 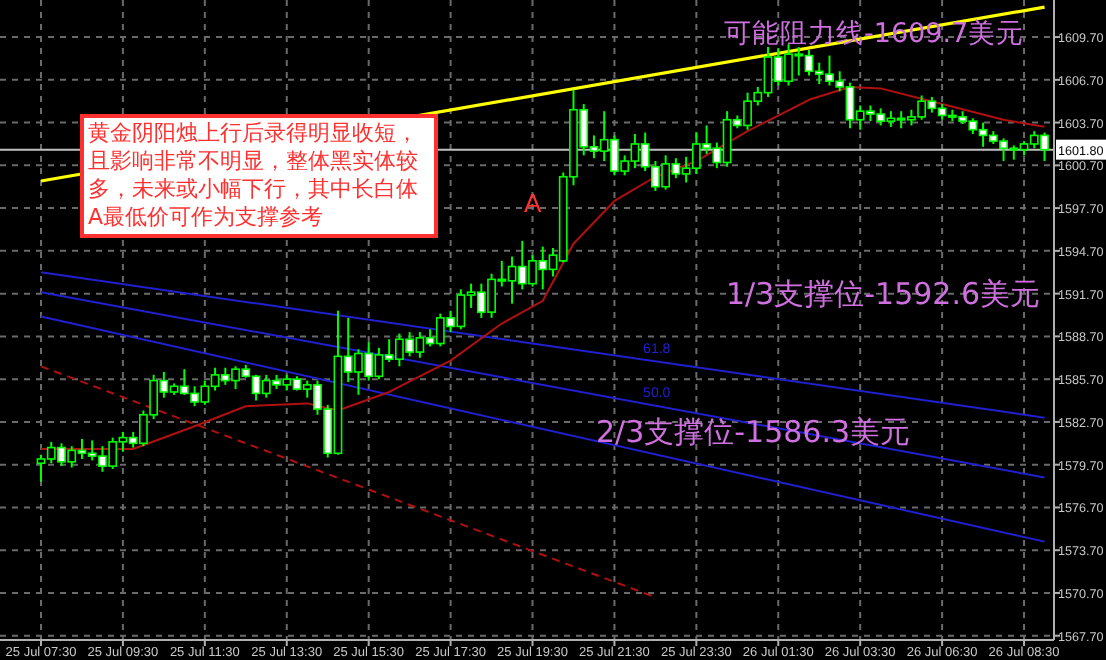 What do you see at coordinates (533, 203) in the screenshot?
I see `annotation: A` at bounding box center [533, 203].